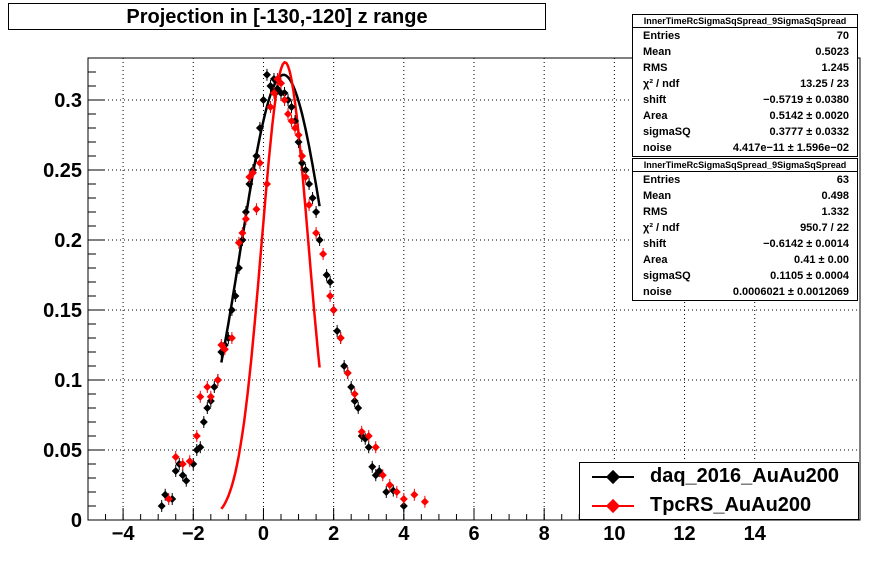 Image resolution: width=878 pixels, height=578 pixels. What do you see at coordinates (809, 132) in the screenshot?
I see `stats-value: 0.3777 ± 0.0332` at bounding box center [809, 132].